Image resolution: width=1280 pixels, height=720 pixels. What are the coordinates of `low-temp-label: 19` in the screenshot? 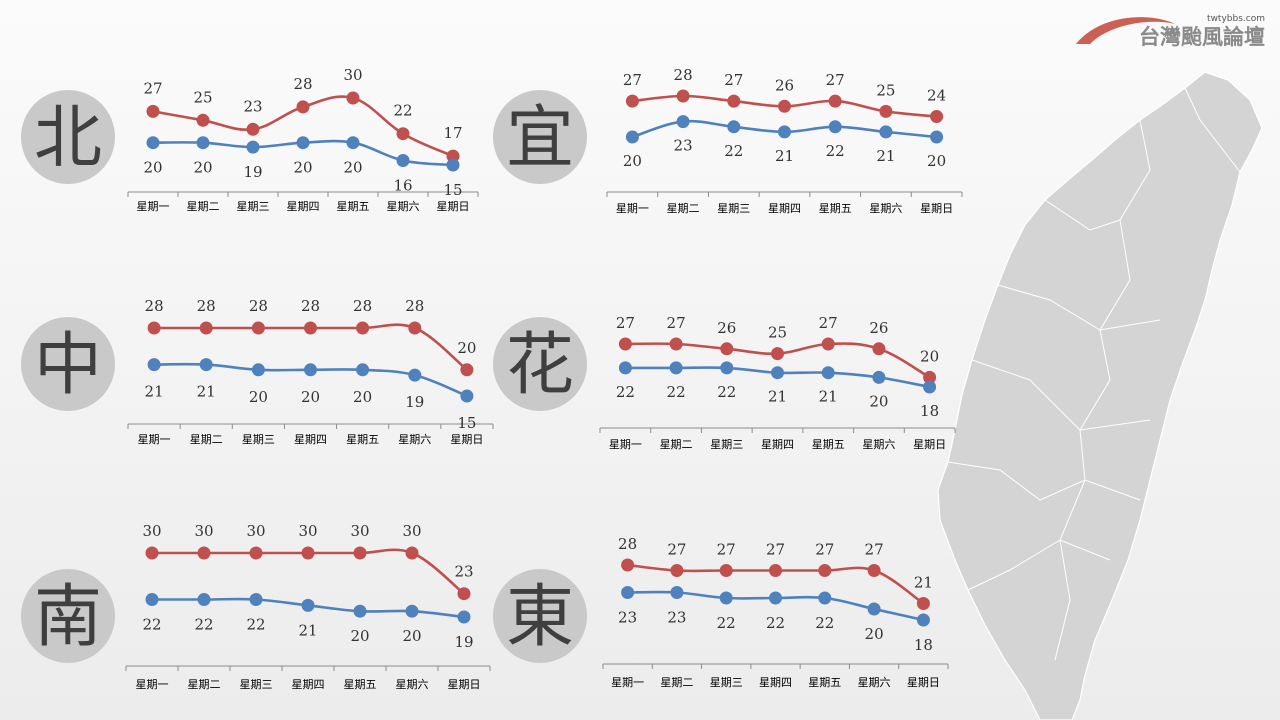 It's located at (414, 402).